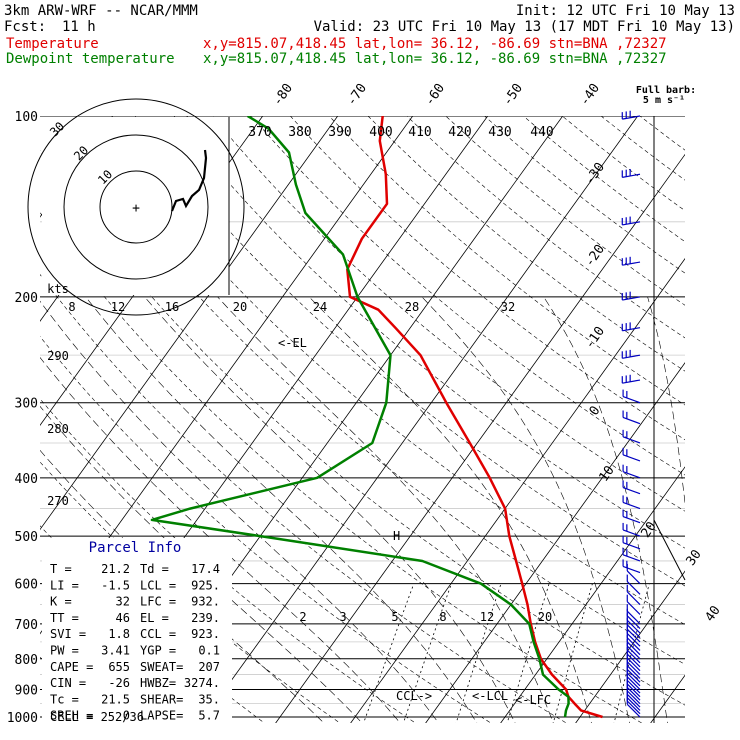 The image size is (740, 740). I want to click on theta-label-420: 420, so click(459, 132).